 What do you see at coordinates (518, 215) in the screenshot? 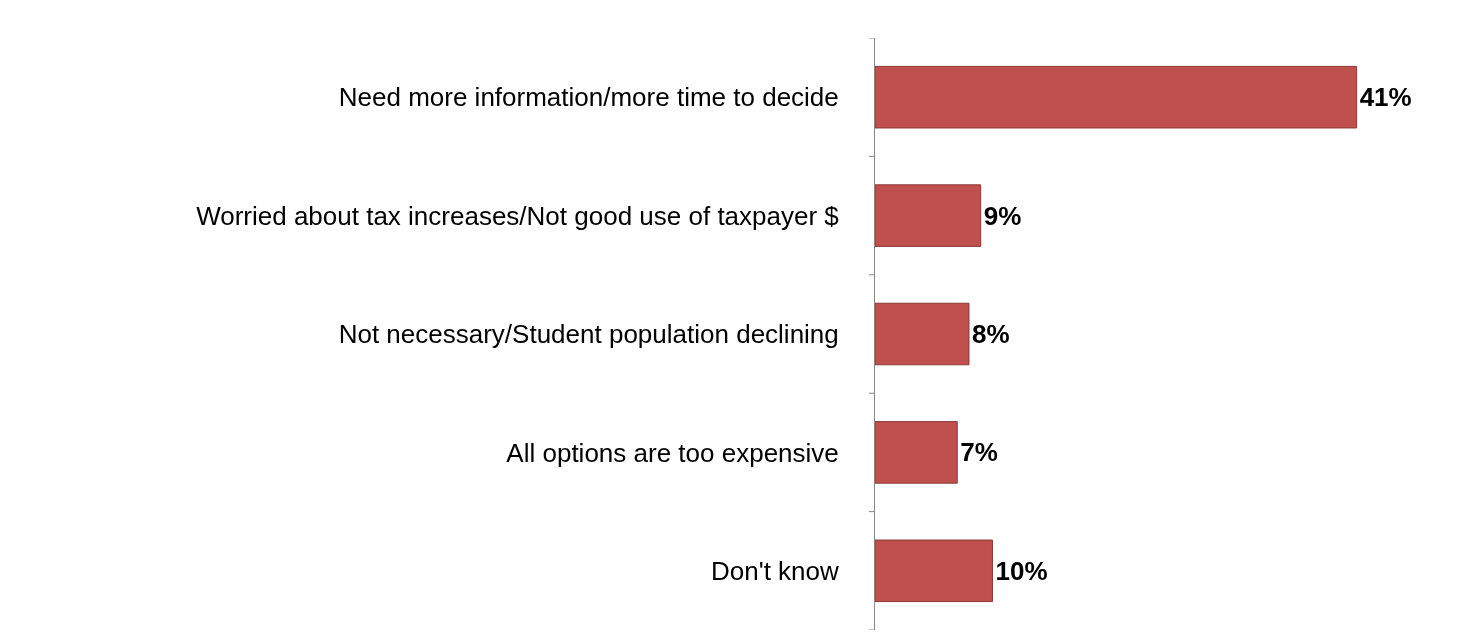
I see `y-tick-label: Worried about tax increases/Not good use of taxpayer $` at bounding box center [518, 215].